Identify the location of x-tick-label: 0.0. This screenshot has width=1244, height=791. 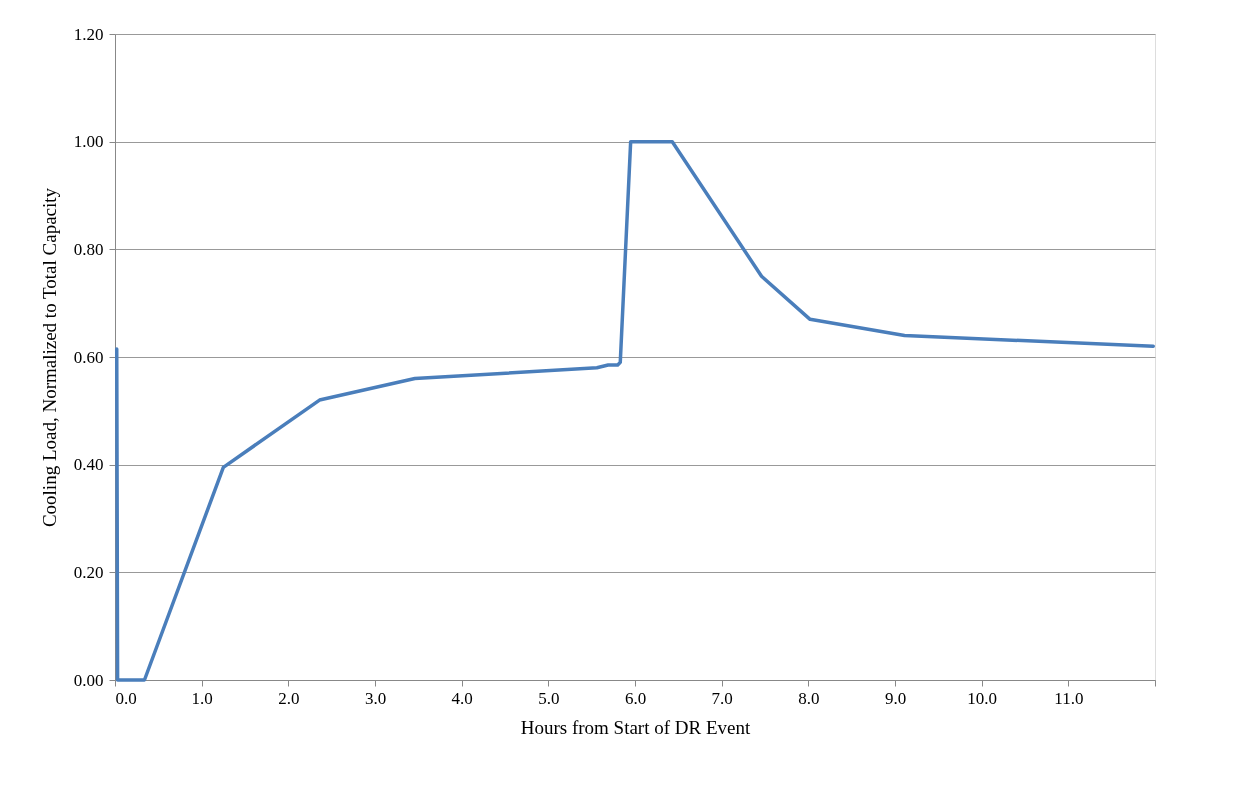
(126, 698).